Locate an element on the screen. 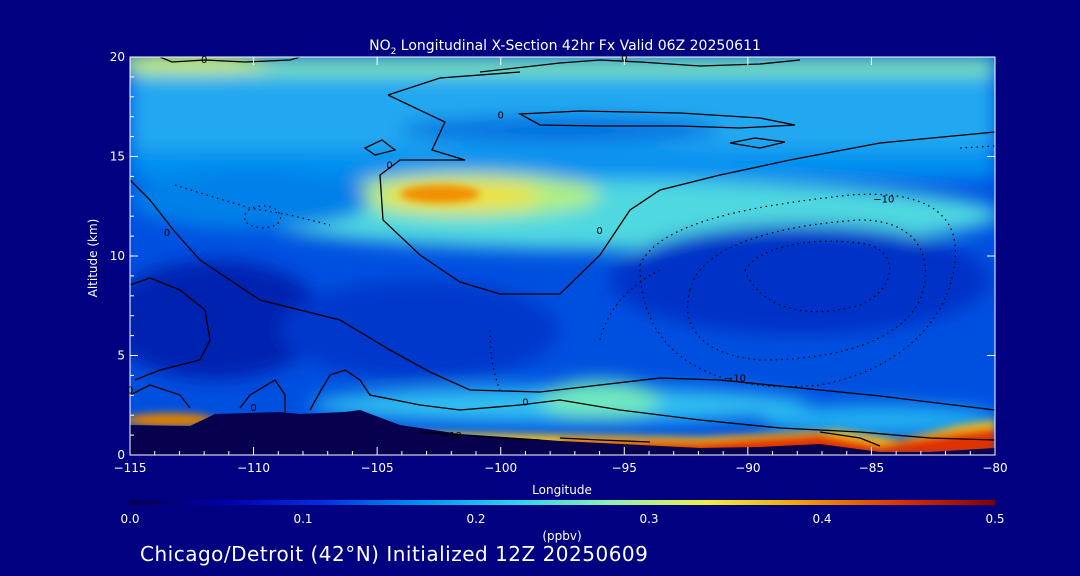  x-tick-label: −115 is located at coordinates (130, 468).